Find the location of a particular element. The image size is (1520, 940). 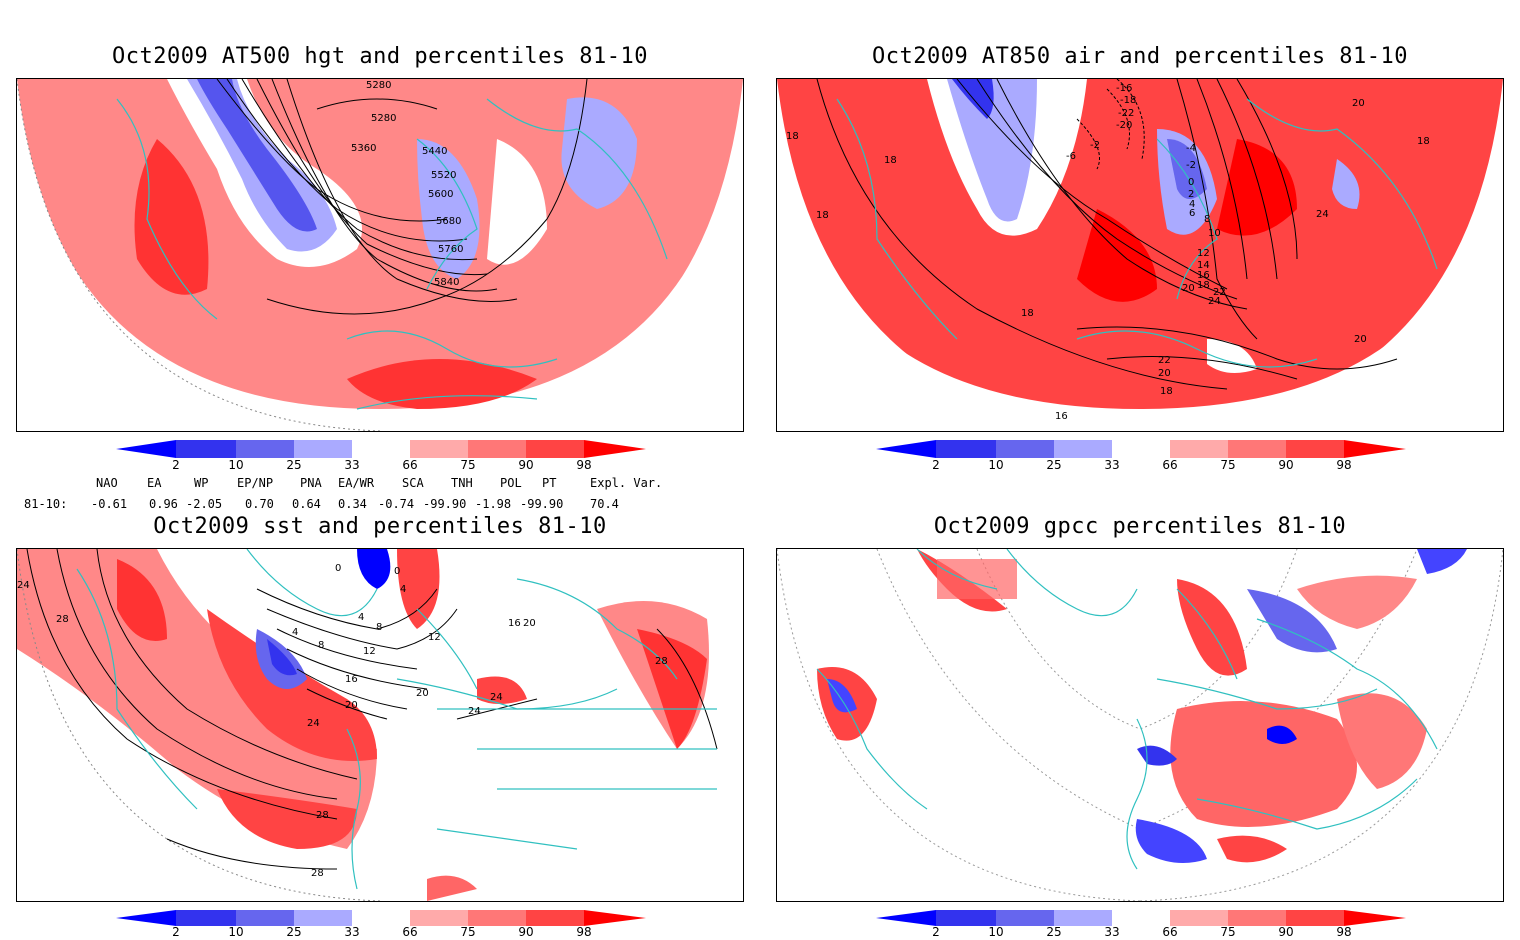

idx-header-sca: SCA is located at coordinates (413, 483).